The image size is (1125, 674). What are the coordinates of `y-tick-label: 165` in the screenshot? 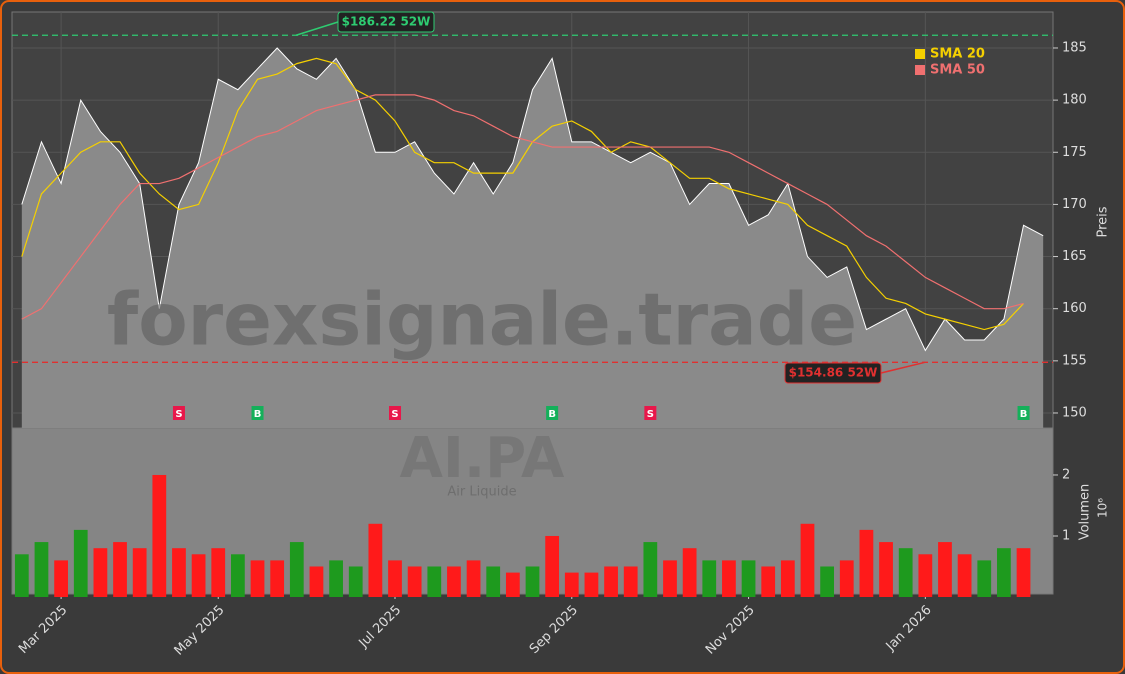 It's located at (1074, 256).